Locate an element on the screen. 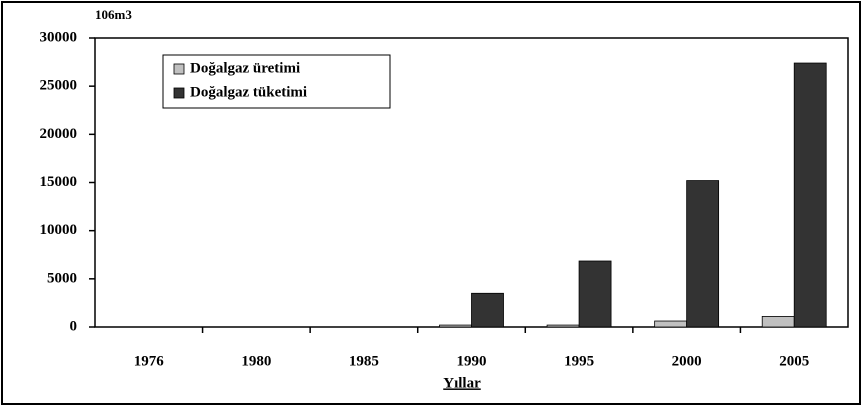 Image resolution: width=863 pixels, height=408 pixels. y-tick-label: 0 is located at coordinates (74, 326).